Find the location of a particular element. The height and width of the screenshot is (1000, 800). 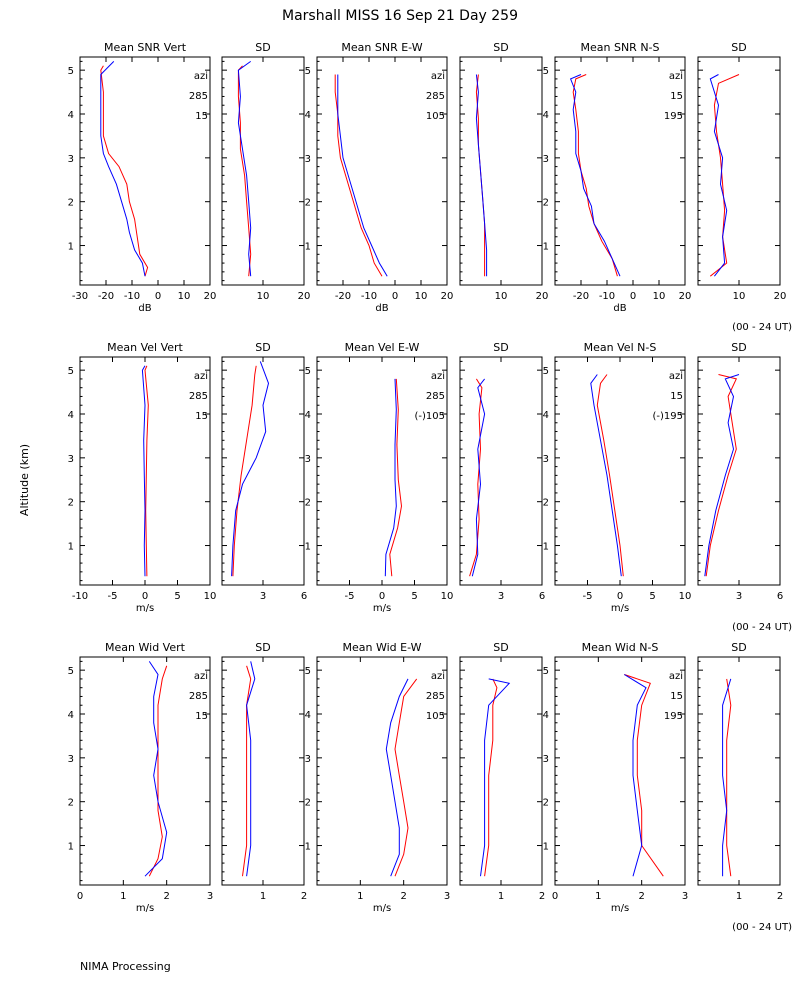

panel-title: Mean Wid N-S is located at coordinates (620, 647).